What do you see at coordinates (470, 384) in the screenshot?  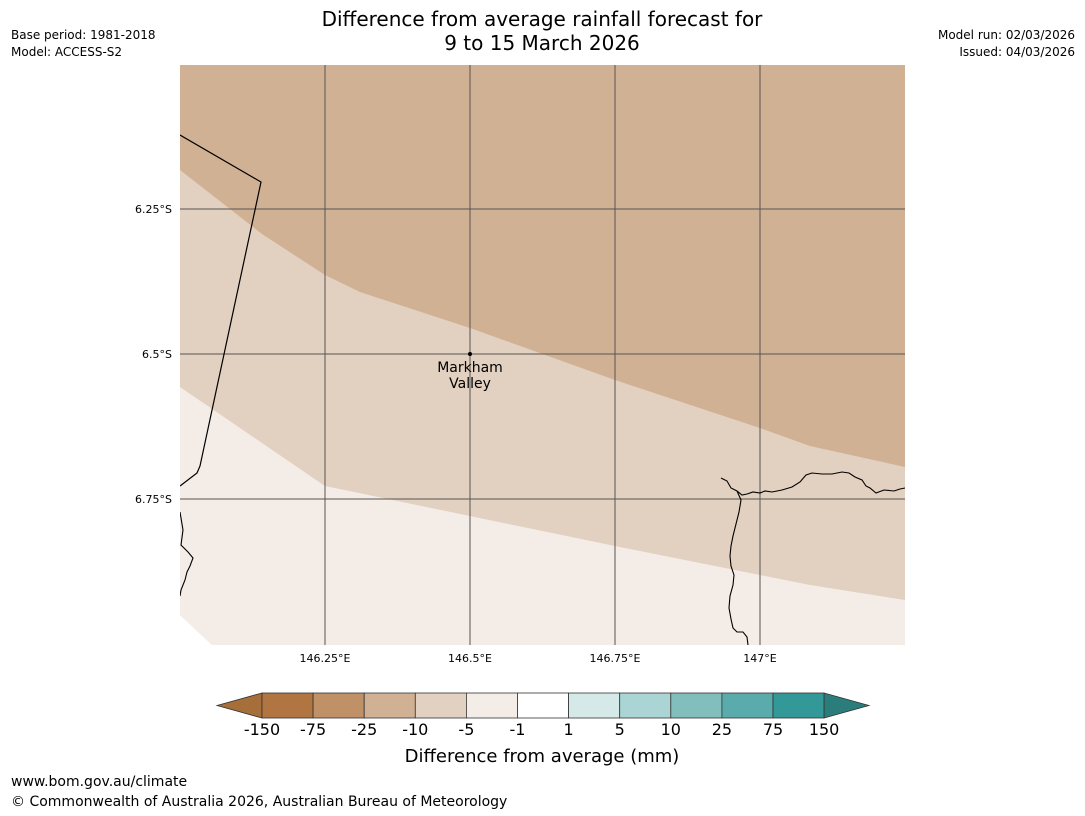 I see `place-name-line-2: Valley` at bounding box center [470, 384].